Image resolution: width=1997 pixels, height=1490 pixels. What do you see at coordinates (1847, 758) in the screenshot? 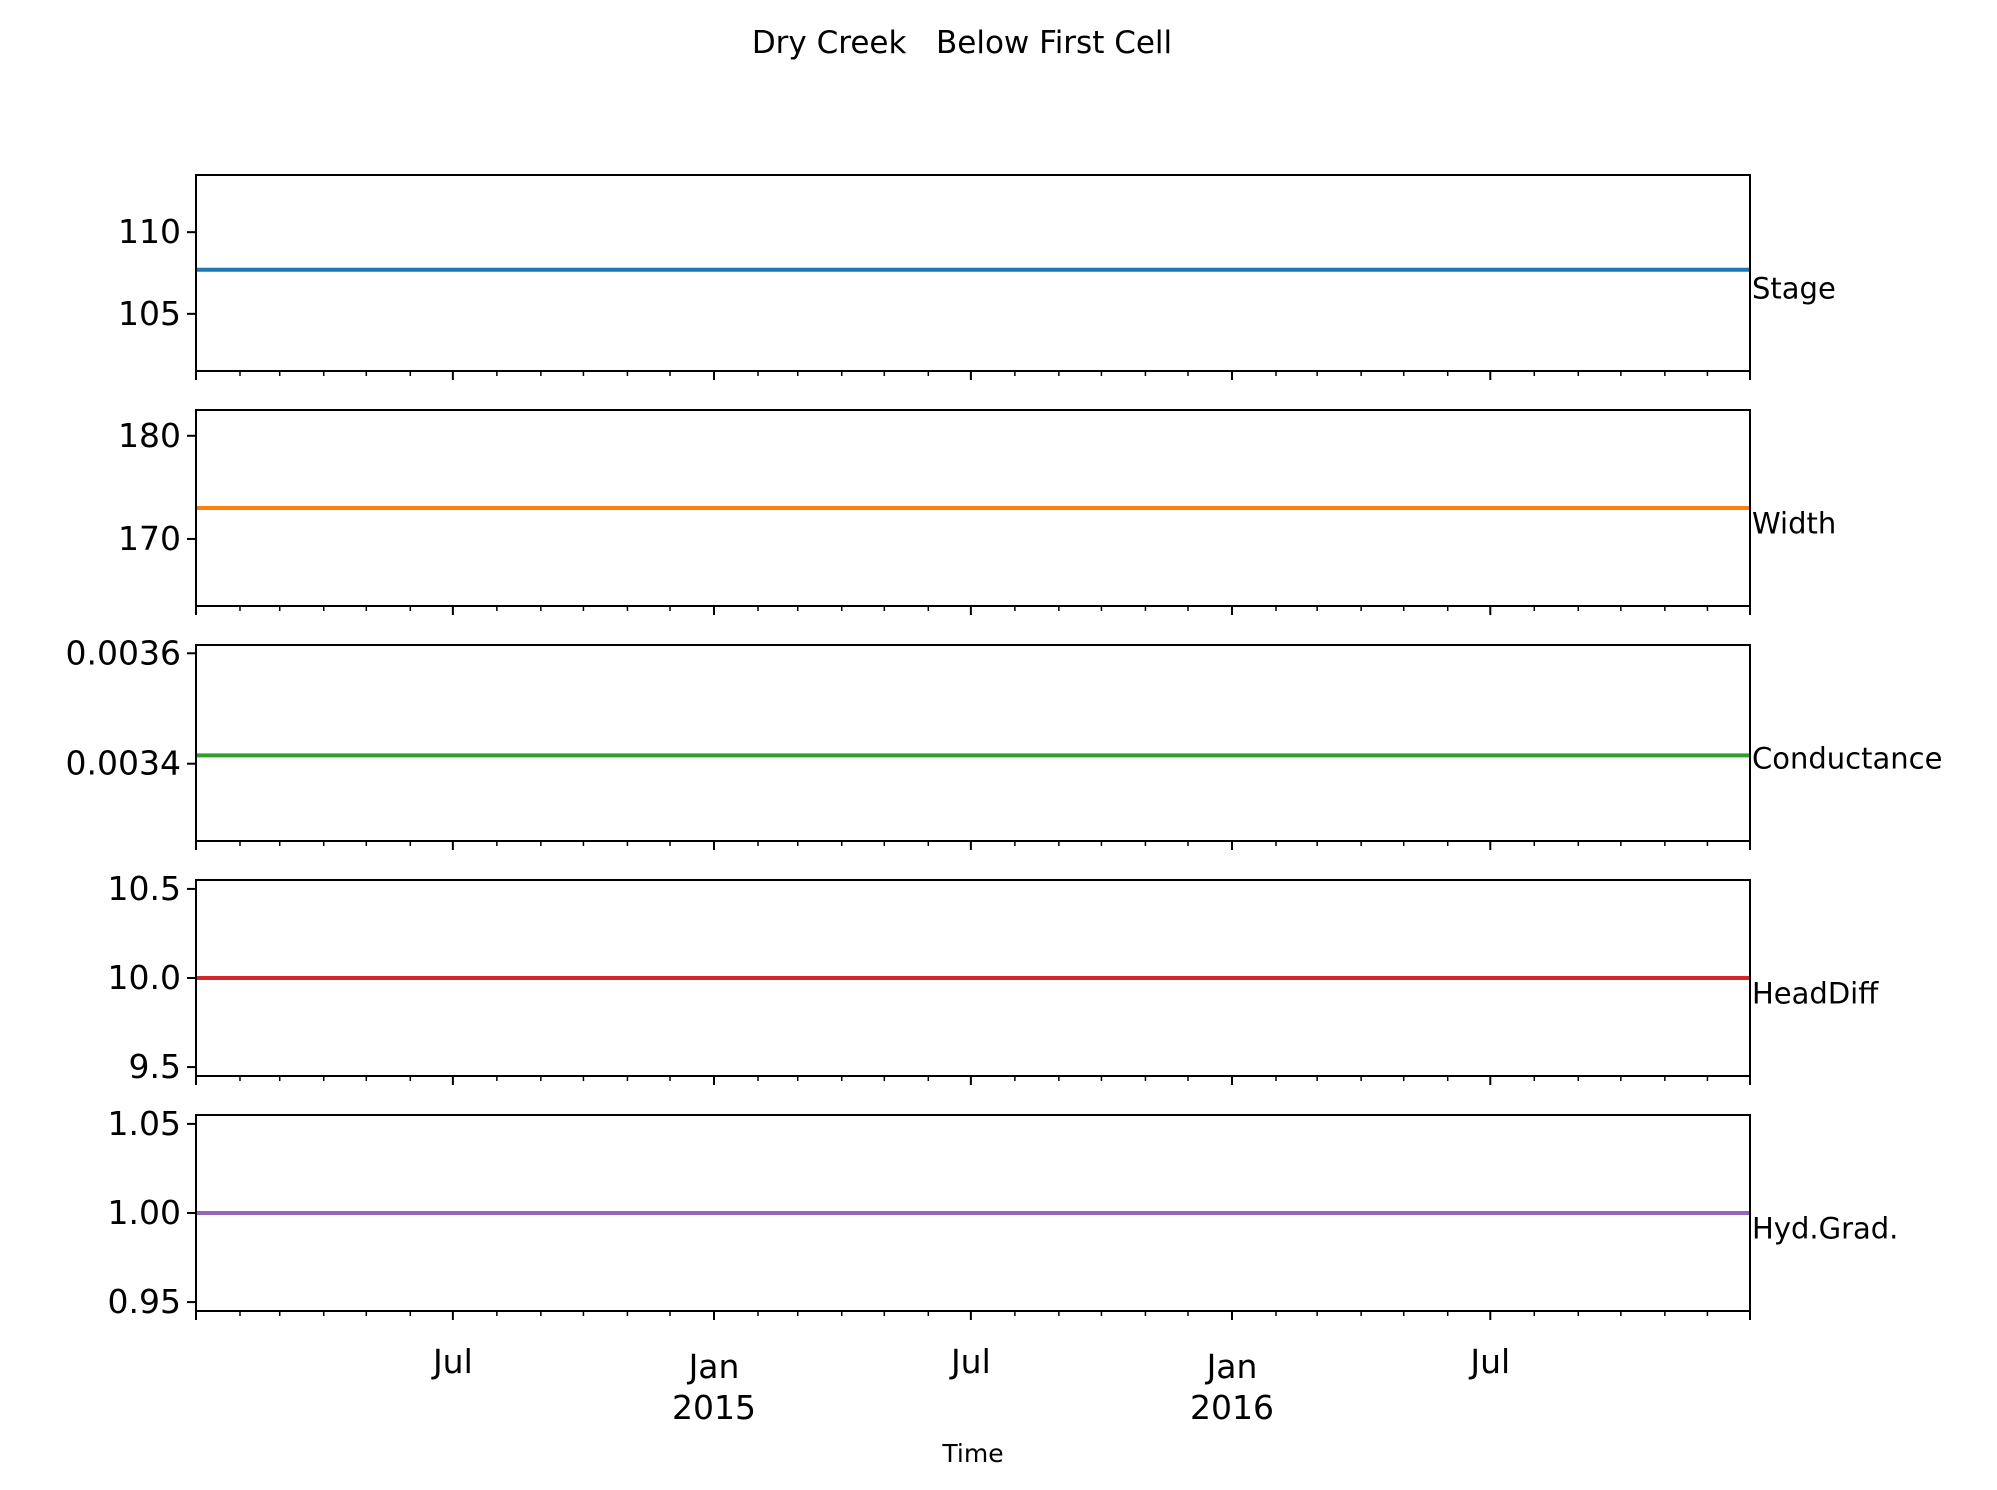
I see `panel-label-3: Conductance` at bounding box center [1847, 758].